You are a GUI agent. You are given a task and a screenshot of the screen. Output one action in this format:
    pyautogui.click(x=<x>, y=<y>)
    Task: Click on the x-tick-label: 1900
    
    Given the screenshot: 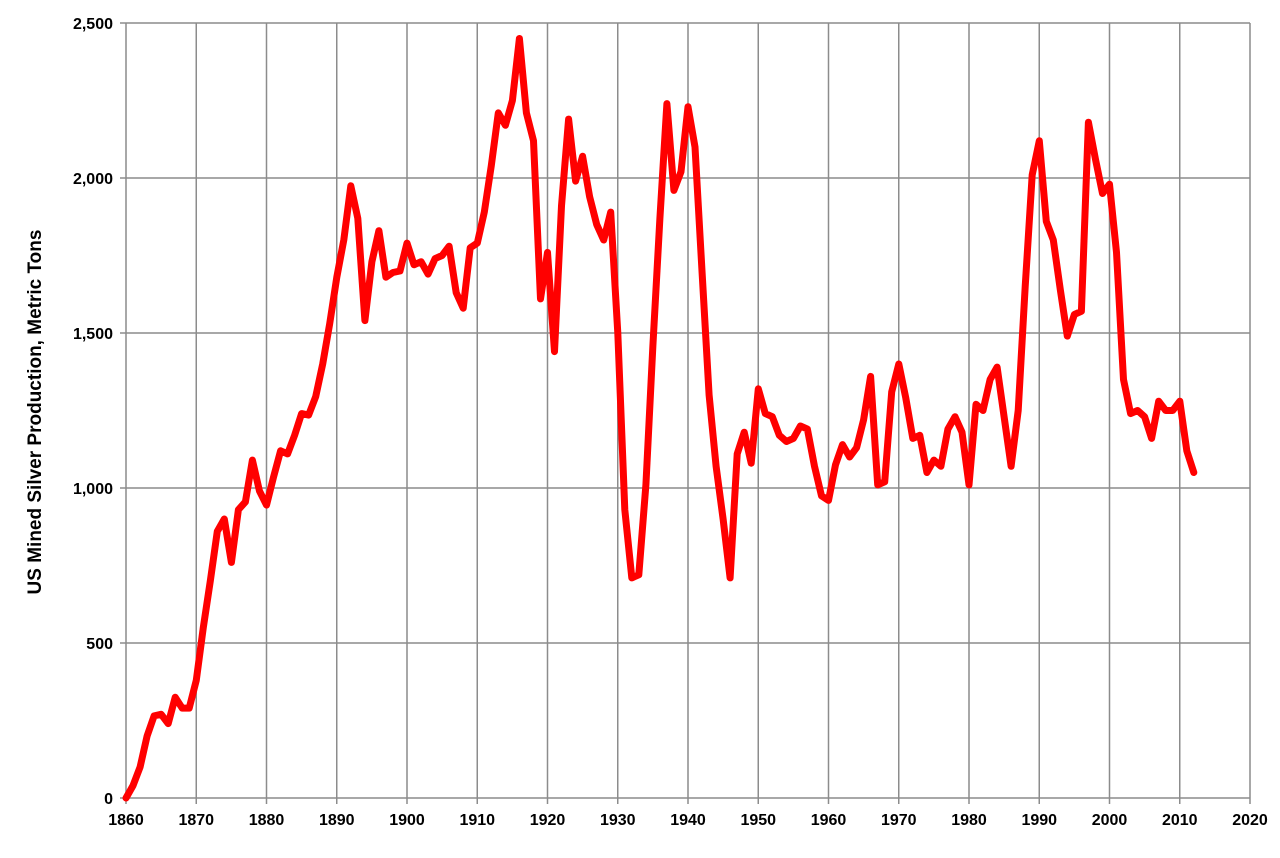 What is the action you would take?
    pyautogui.click(x=407, y=820)
    